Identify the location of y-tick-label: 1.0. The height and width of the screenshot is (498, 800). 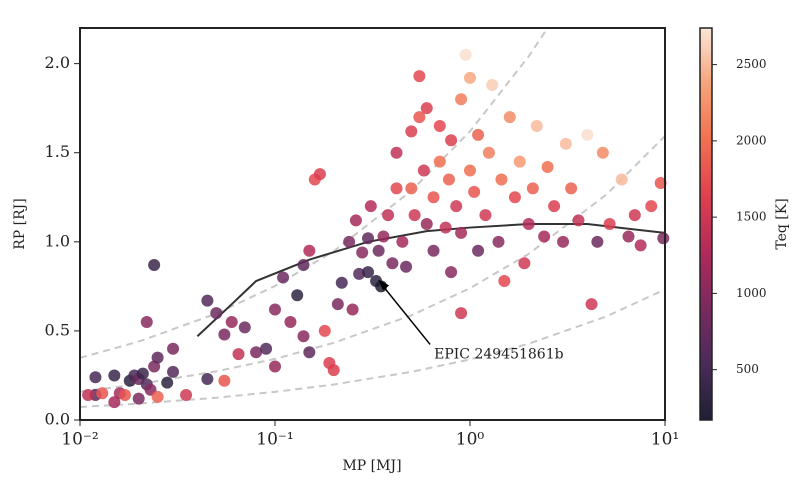
(57, 240).